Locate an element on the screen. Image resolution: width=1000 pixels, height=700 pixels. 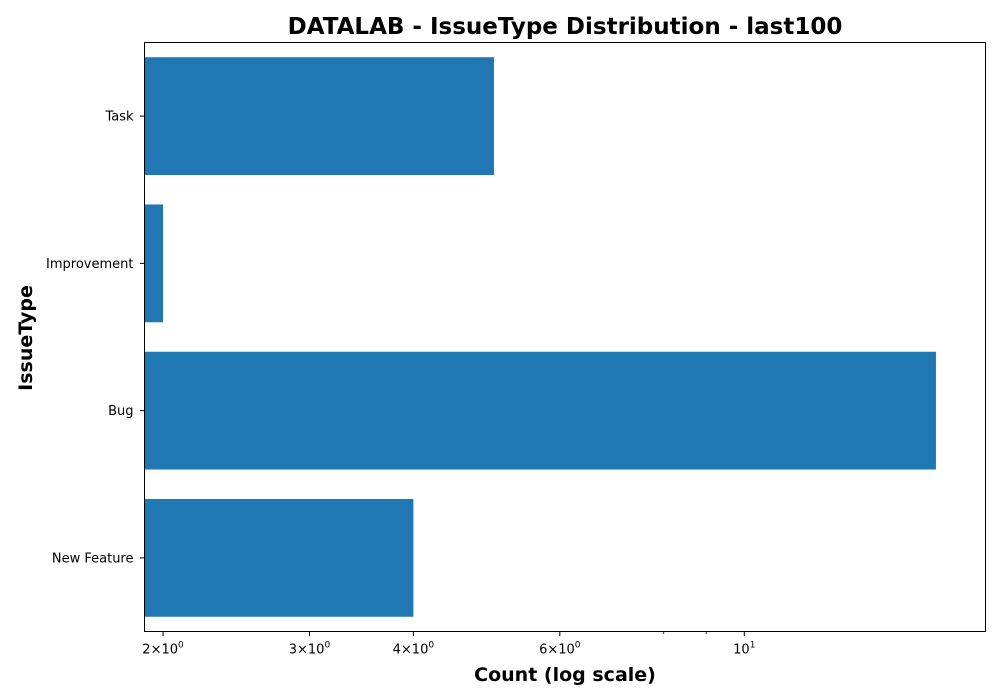
x-axis: 2×100 3×100 4×100 6×100 101 is located at coordinates (448, 644).